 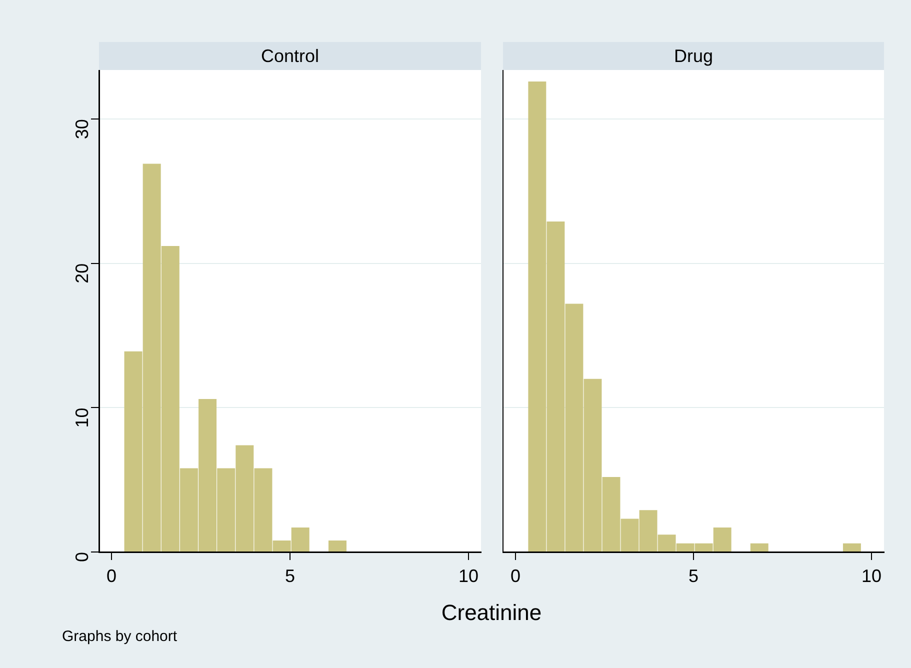 What do you see at coordinates (82, 418) in the screenshot?
I see `y-tick-label: 10` at bounding box center [82, 418].